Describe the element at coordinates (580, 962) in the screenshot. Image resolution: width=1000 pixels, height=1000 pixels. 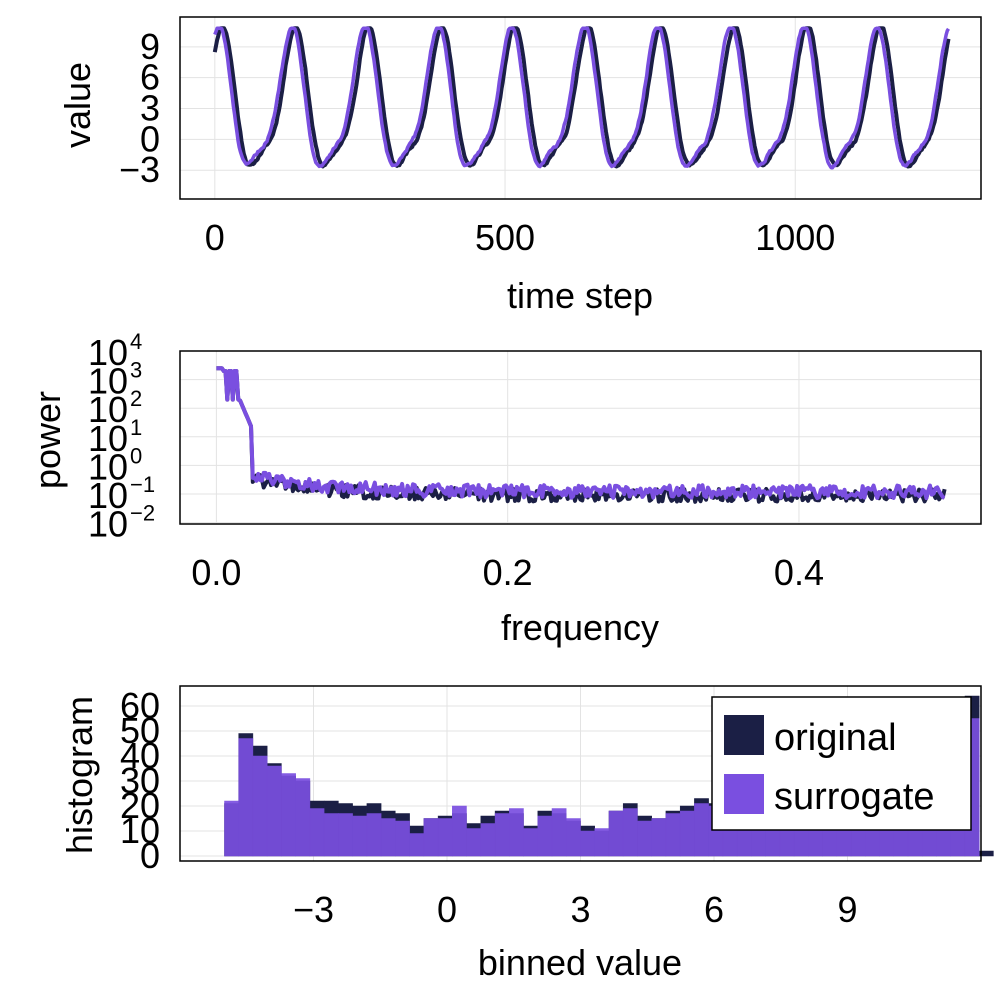
I see `histogram-xlabel: binned value` at that location.